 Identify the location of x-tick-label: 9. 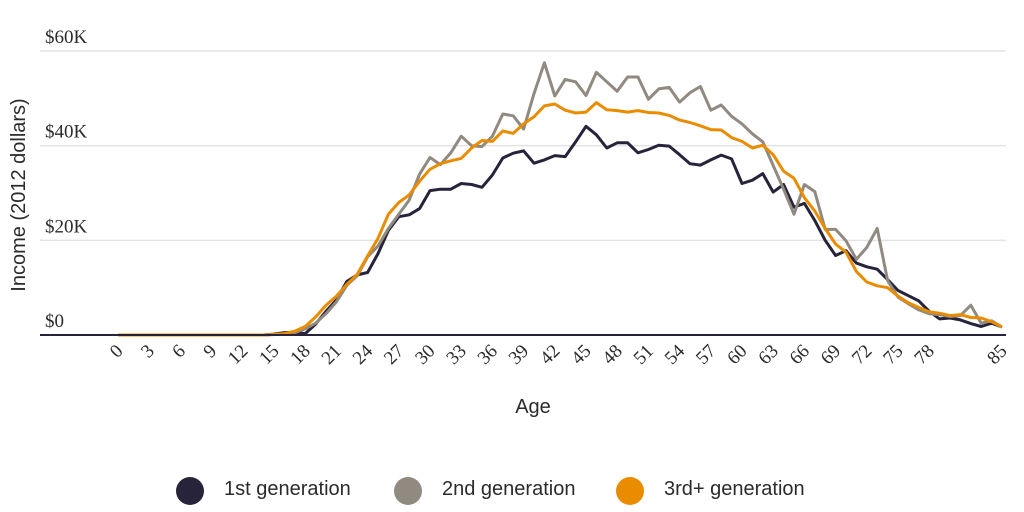
(211, 352).